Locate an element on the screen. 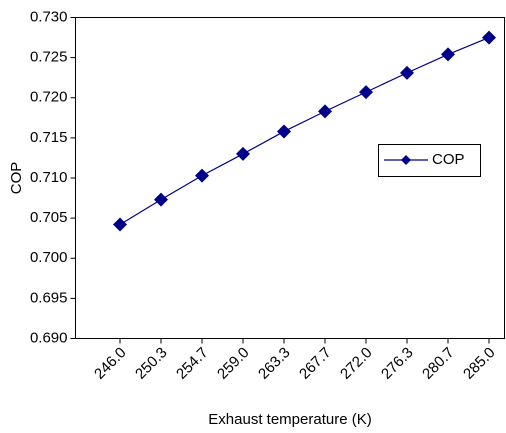 The height and width of the screenshot is (433, 506). y-tick-label: 0.710 is located at coordinates (49, 177).